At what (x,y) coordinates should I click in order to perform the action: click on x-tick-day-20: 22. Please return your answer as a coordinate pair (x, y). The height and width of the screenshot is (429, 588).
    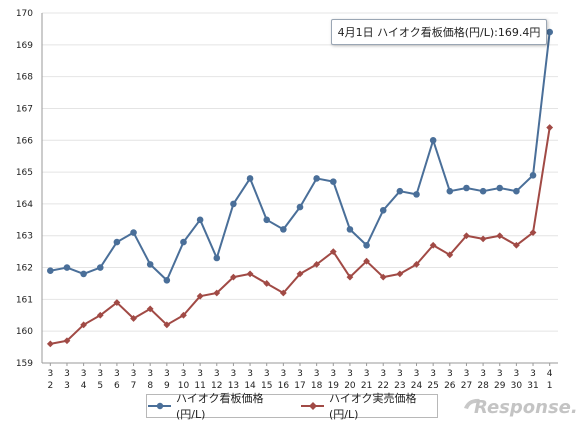
    Looking at the image, I should click on (382, 386).